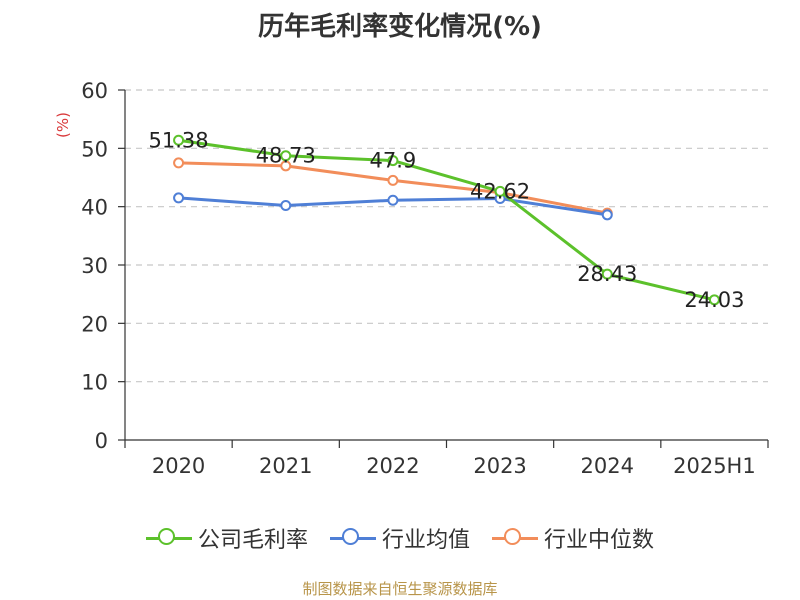  I want to click on data-label: 48.73, so click(286, 156).